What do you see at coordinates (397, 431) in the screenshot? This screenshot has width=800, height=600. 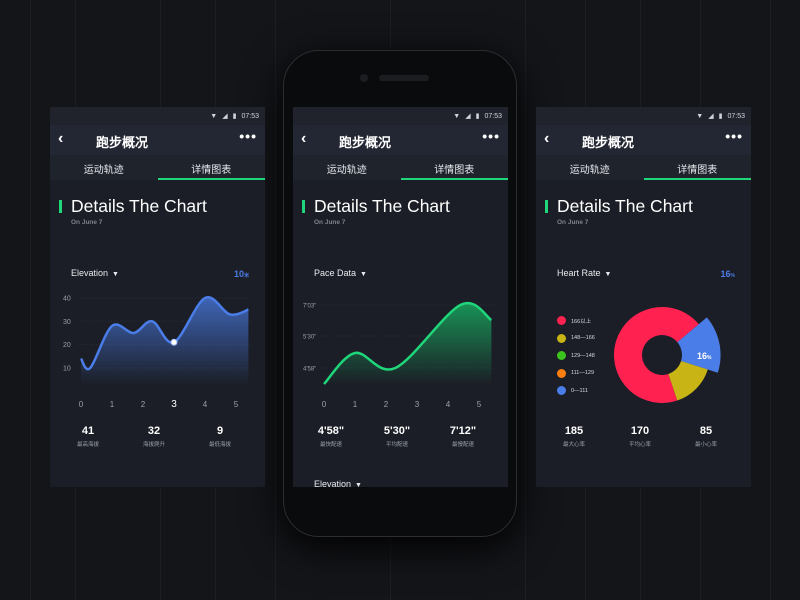 I see `stat-value: 5'30"` at bounding box center [397, 431].